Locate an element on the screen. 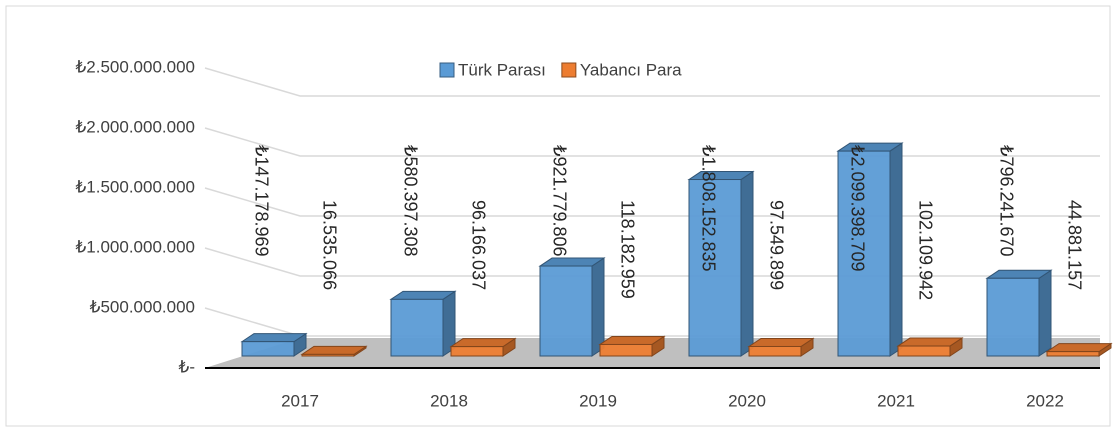 The height and width of the screenshot is (432, 1116). data-label: 118.182.959 is located at coordinates (627, 249).